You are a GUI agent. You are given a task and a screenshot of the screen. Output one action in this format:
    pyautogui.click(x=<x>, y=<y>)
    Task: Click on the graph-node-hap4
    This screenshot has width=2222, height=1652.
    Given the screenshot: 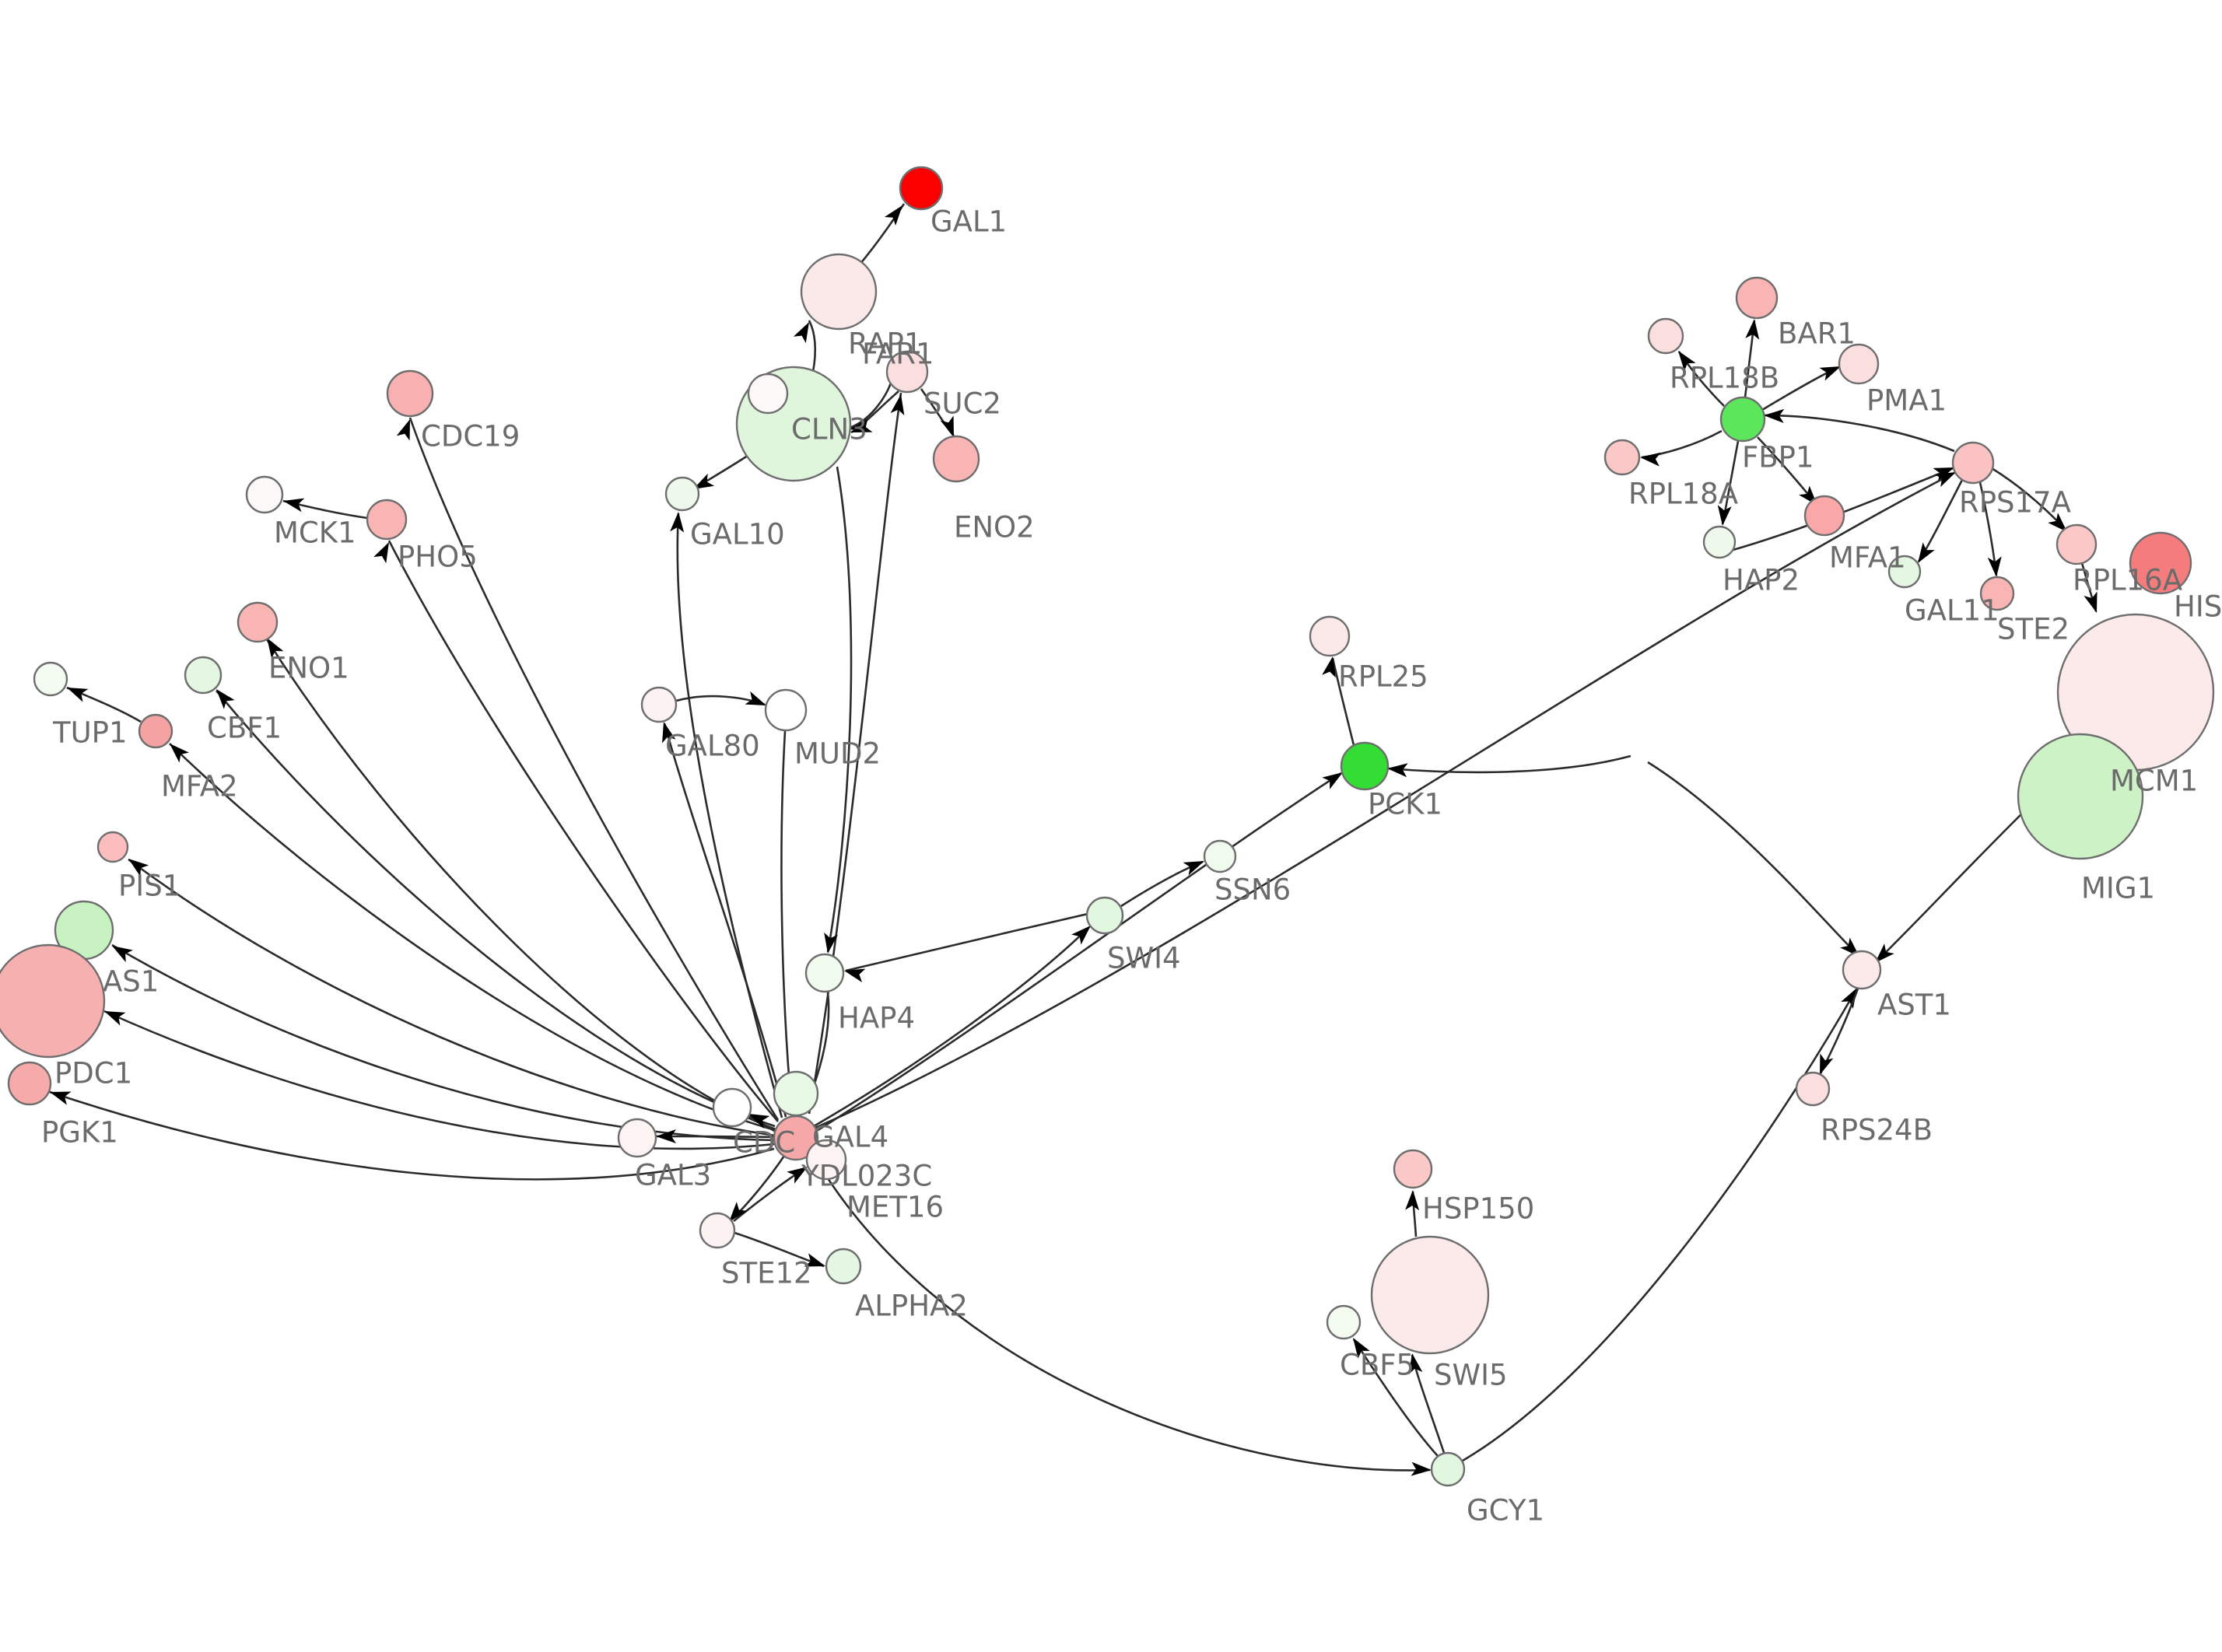 What is the action you would take?
    pyautogui.click(x=824, y=973)
    